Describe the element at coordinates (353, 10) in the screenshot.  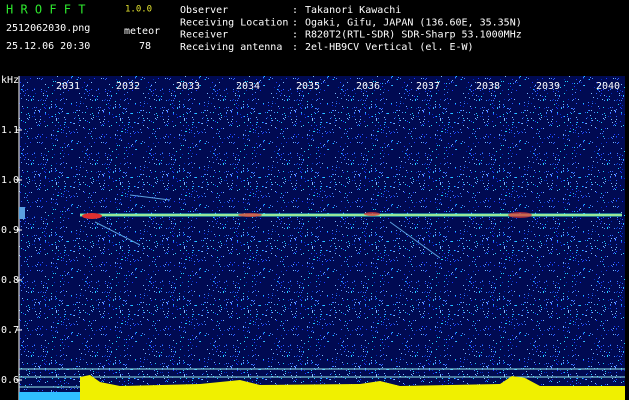
I see `field-value: Takanori Kawachi` at that location.